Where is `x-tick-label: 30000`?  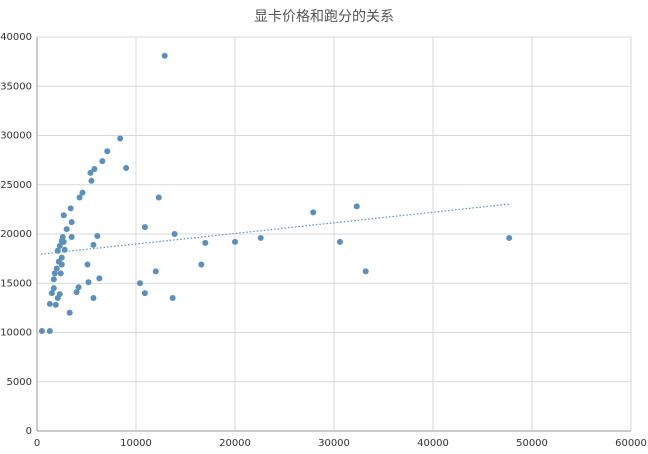 x-tick-label: 30000 is located at coordinates (334, 443).